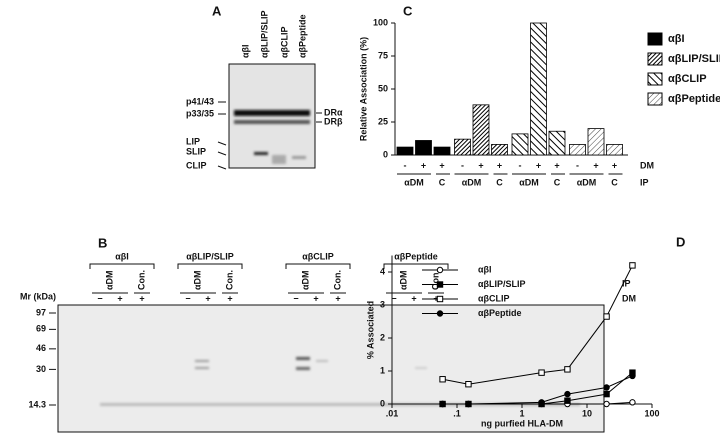 The image size is (720, 437). Describe the element at coordinates (383, 88) in the screenshot. I see `y-tick-label: 50` at that location.